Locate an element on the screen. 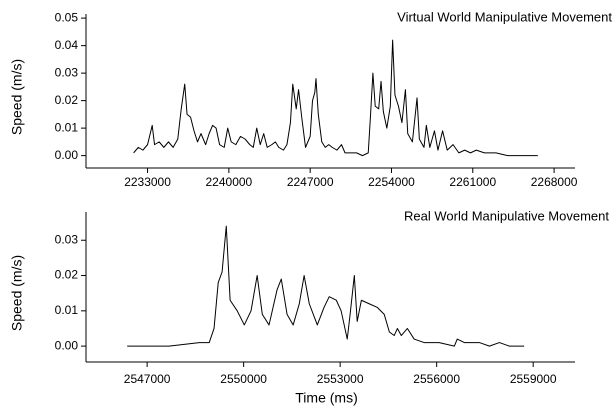  x-tick-label: 2240000 is located at coordinates (229, 182).